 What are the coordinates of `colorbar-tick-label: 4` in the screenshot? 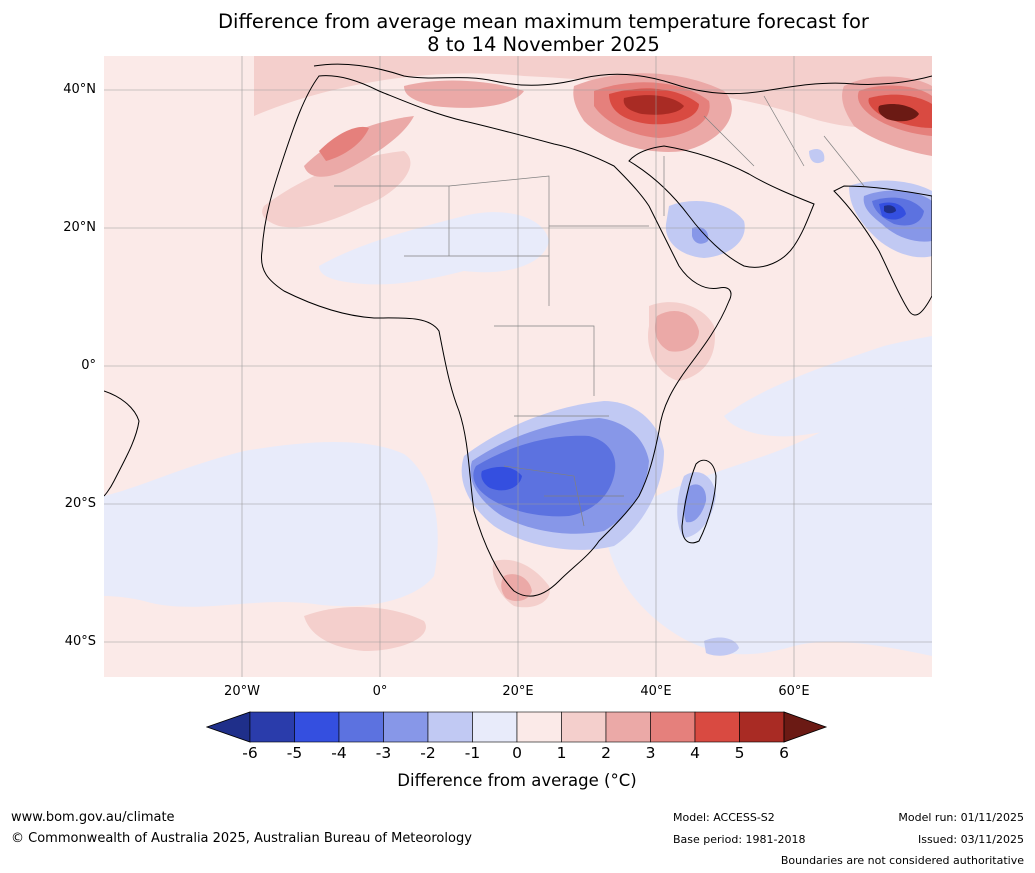 It's located at (695, 753).